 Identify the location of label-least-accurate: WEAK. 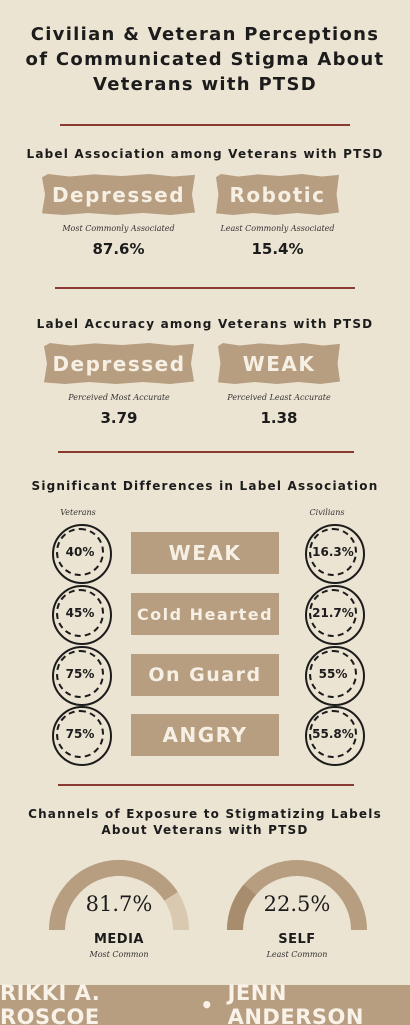
(279, 363).